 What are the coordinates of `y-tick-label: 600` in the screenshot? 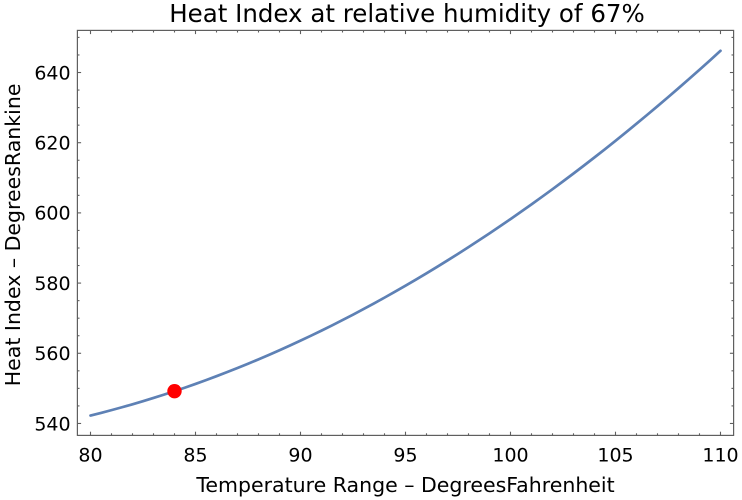 It's located at (52, 214).